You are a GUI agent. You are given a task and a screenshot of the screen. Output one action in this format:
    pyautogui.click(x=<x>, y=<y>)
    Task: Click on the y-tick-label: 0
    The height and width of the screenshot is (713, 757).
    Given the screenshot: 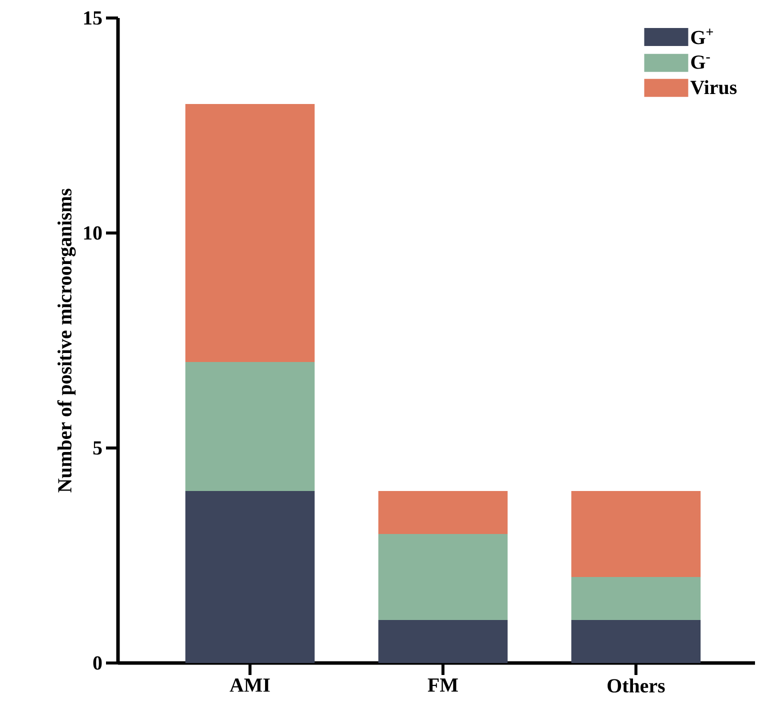 What is the action you would take?
    pyautogui.click(x=97, y=663)
    